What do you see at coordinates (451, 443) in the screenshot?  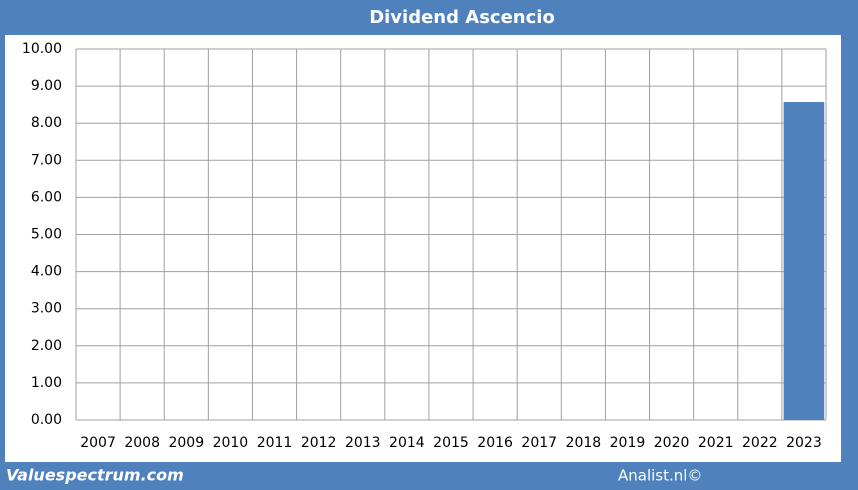 I see `x-tick-label: 2015` at bounding box center [451, 443].